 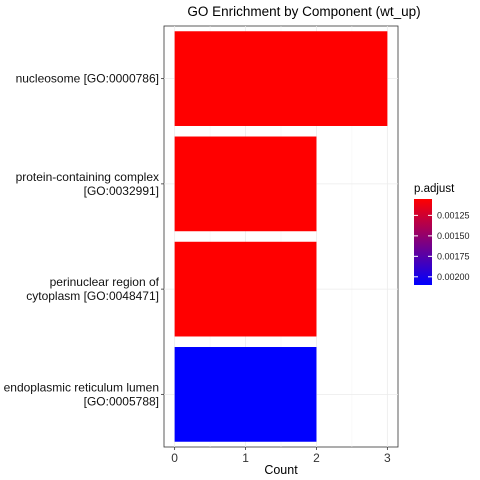 I want to click on legend-ticks: 0.00125 0.00150 0.00175 0.00200, so click(x=442, y=246).